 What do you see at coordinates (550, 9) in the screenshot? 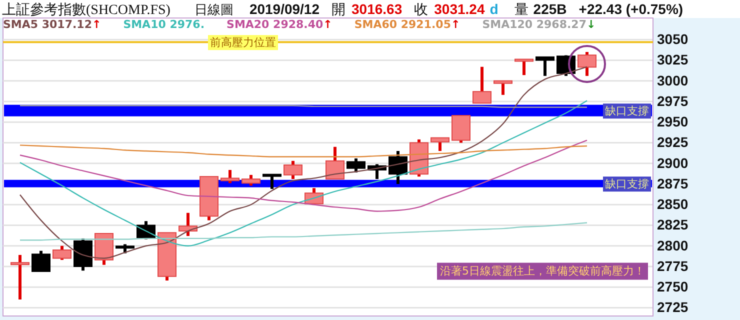
I see `text: 225B` at bounding box center [550, 9].